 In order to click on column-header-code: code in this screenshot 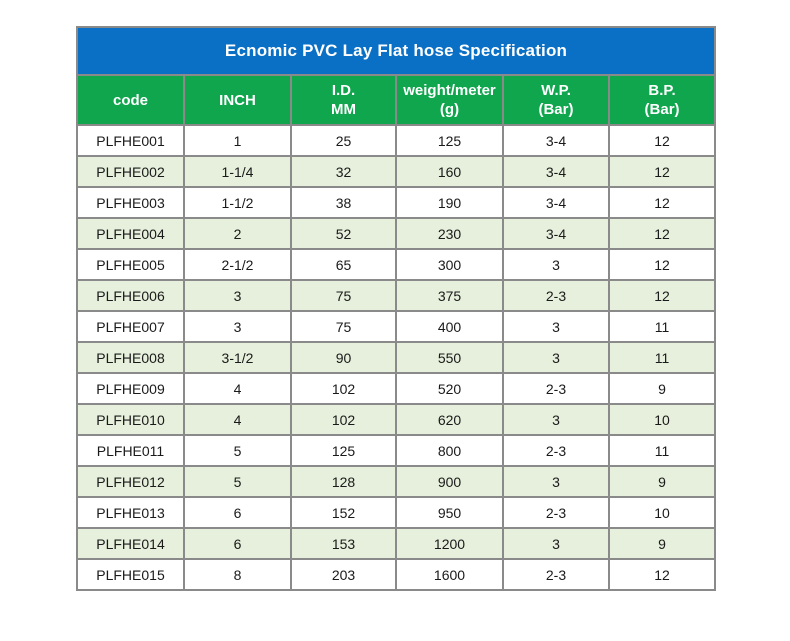, I will do `click(130, 100)`.